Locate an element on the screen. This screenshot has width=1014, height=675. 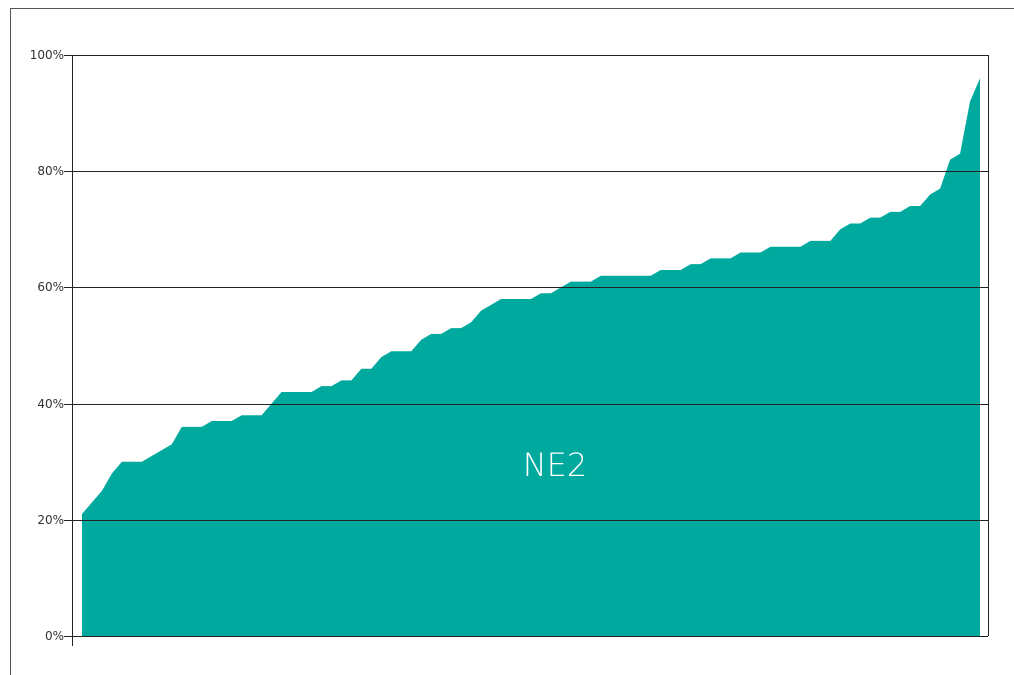
y-tick-label: 40% is located at coordinates (50, 404).